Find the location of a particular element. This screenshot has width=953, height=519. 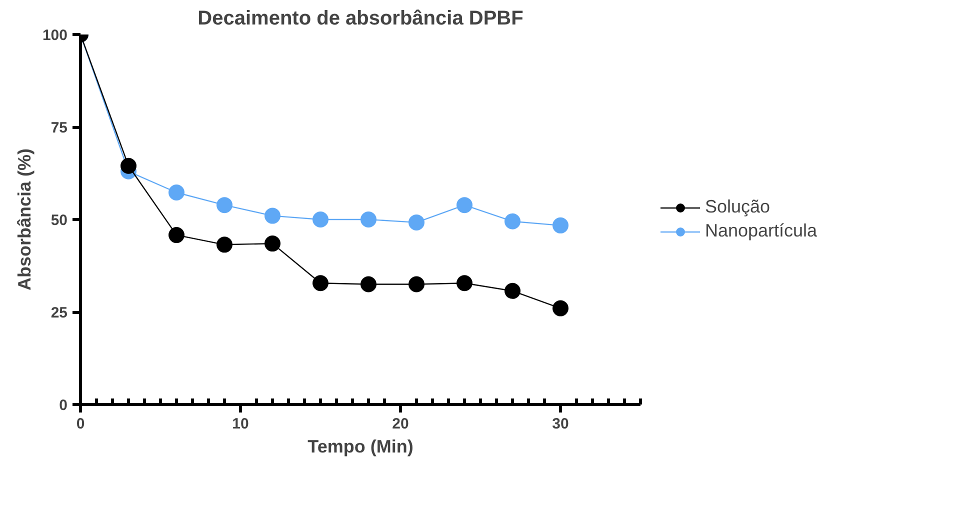

x-tick-label: 10 is located at coordinates (240, 424).